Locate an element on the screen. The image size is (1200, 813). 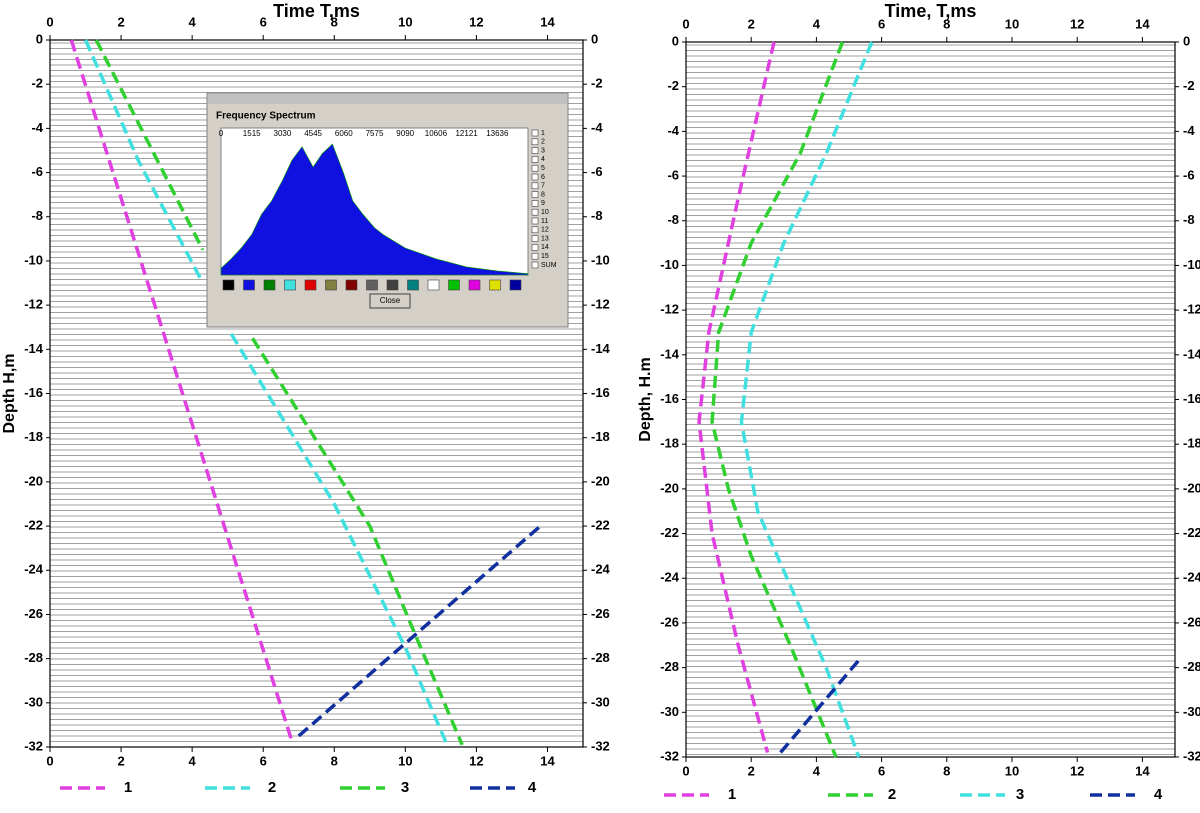
spectrum-tick-label: 7575 is located at coordinates (375, 133).